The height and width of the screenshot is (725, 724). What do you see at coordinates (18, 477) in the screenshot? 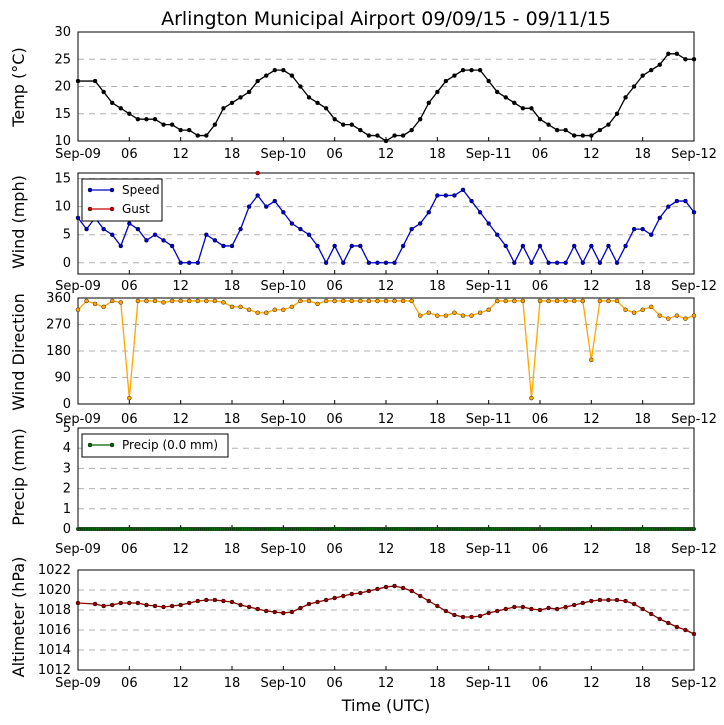
I see `y-axis-label: Precip (mm)` at bounding box center [18, 477].